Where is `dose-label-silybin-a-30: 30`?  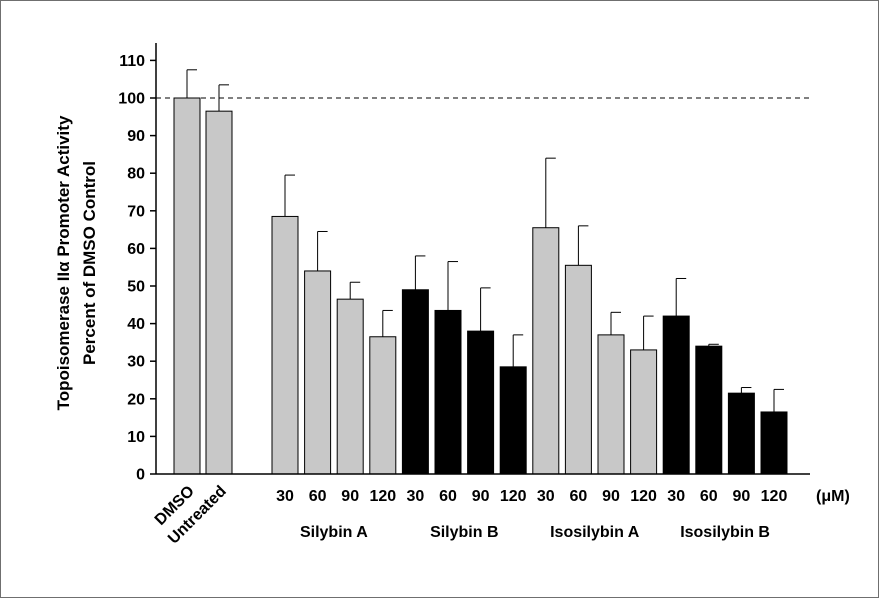 dose-label-silybin-a-30: 30 is located at coordinates (285, 496).